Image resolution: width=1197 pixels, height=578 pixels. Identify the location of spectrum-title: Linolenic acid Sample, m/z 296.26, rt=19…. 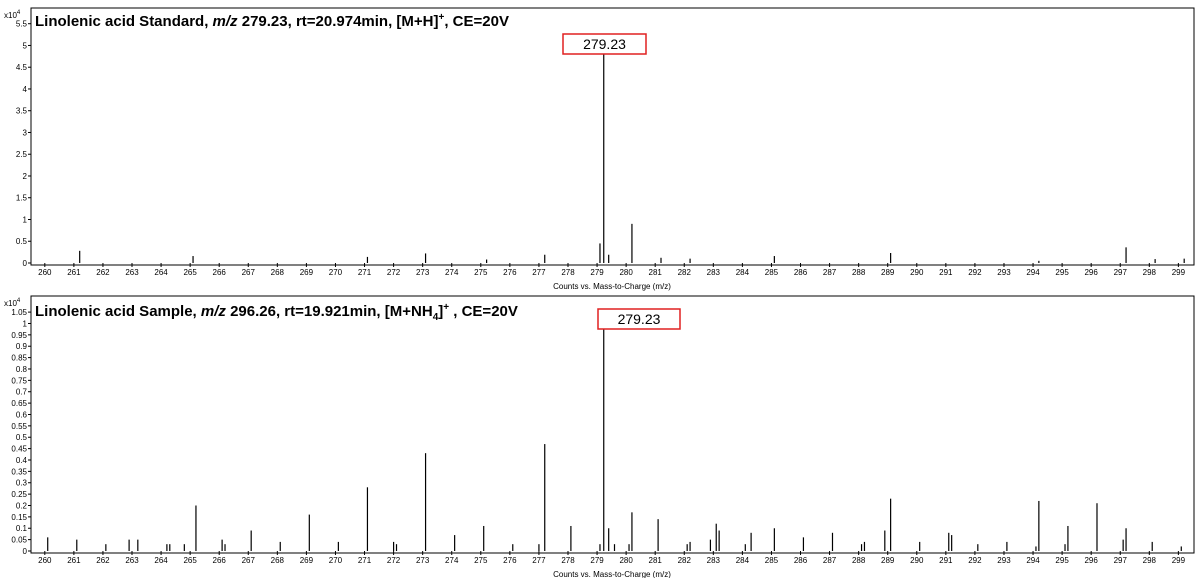
(276, 312).